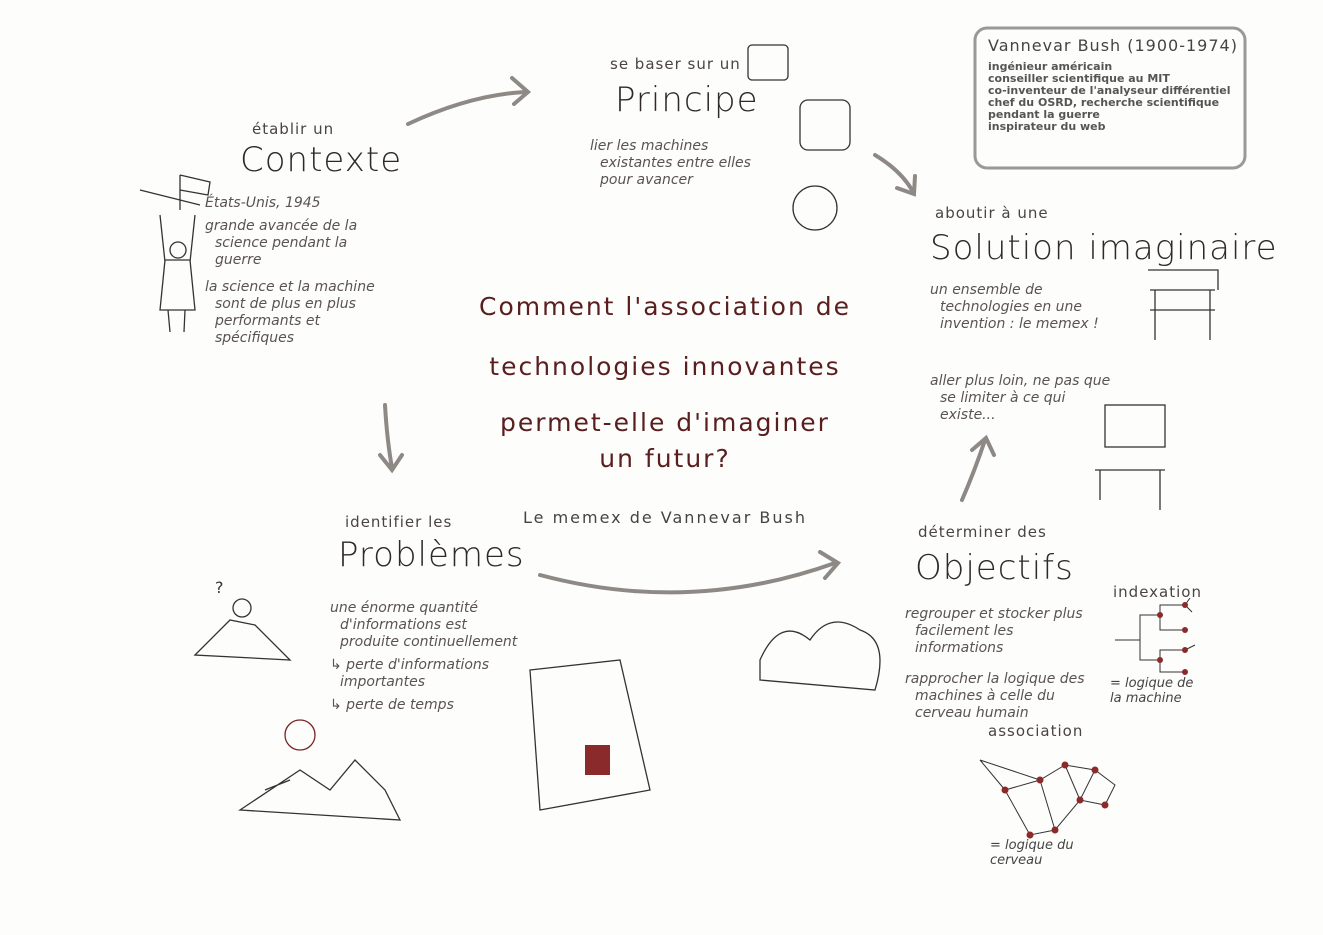  I want to click on bio-title: Vannevar Bush (1900-1974), so click(1113, 45).